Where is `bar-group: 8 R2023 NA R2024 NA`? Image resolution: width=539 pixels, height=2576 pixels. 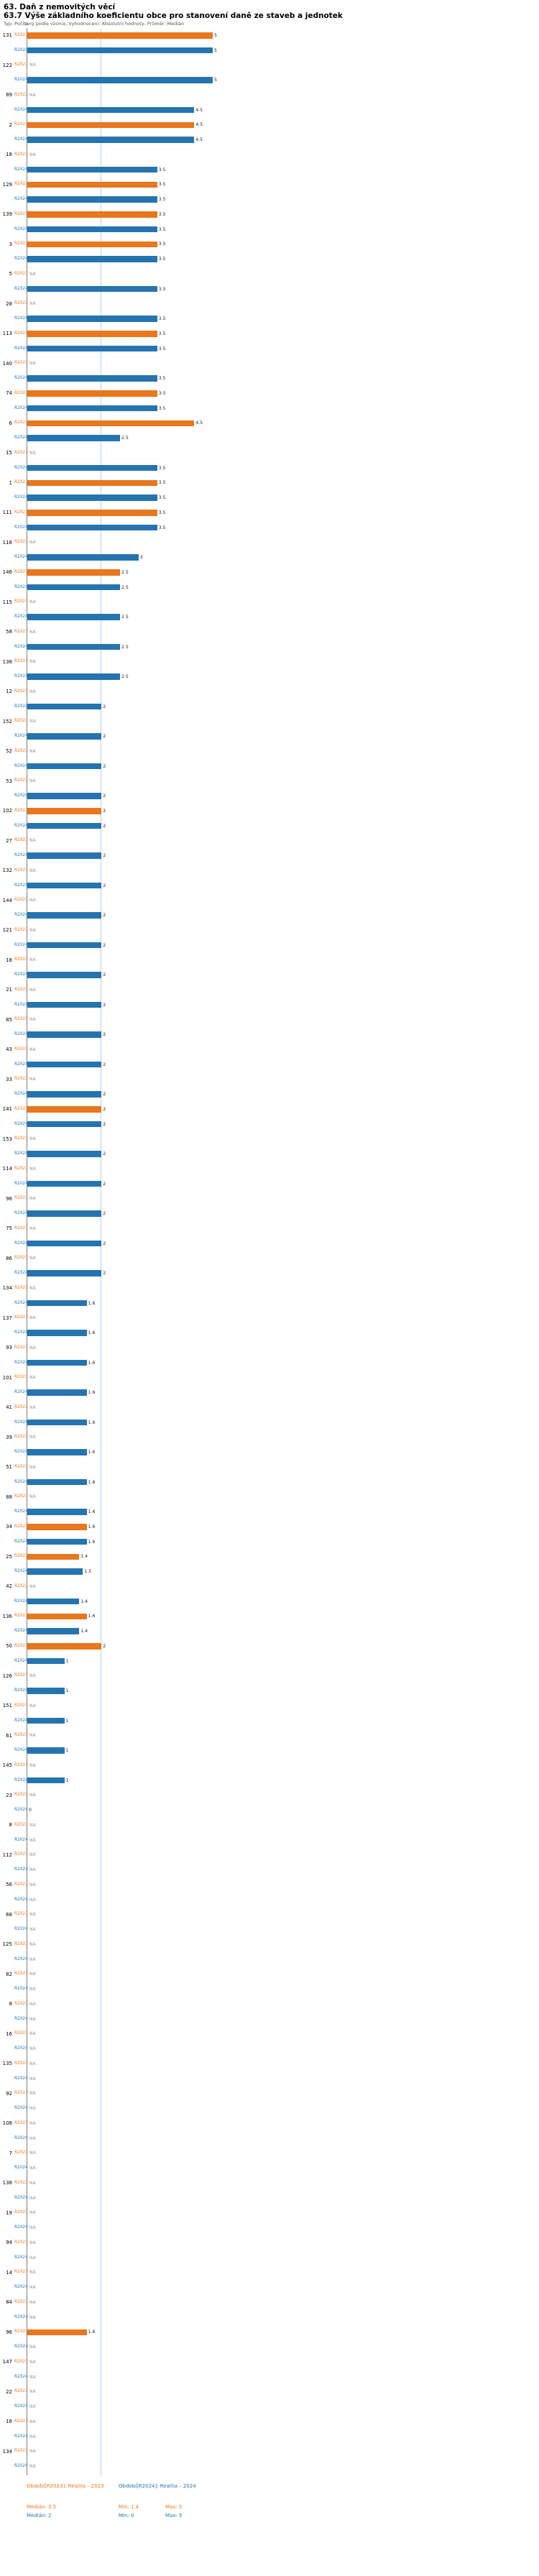 bar-group: 8 R2023 NA R2024 NA is located at coordinates (269, 2012).